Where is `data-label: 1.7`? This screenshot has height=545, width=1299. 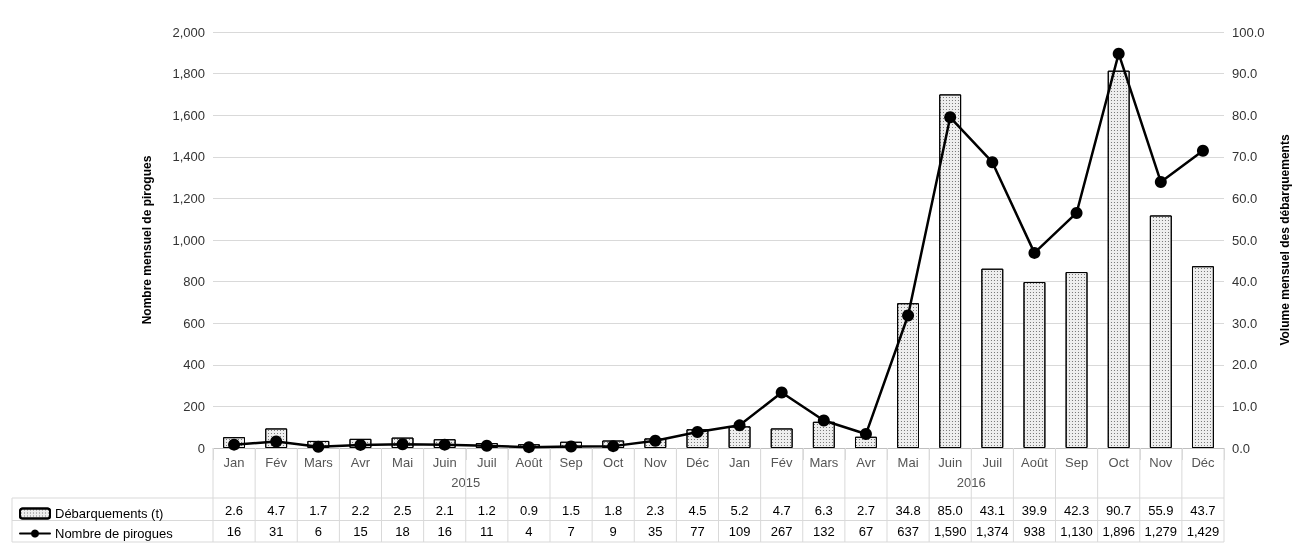
data-label: 1.7 is located at coordinates (318, 510).